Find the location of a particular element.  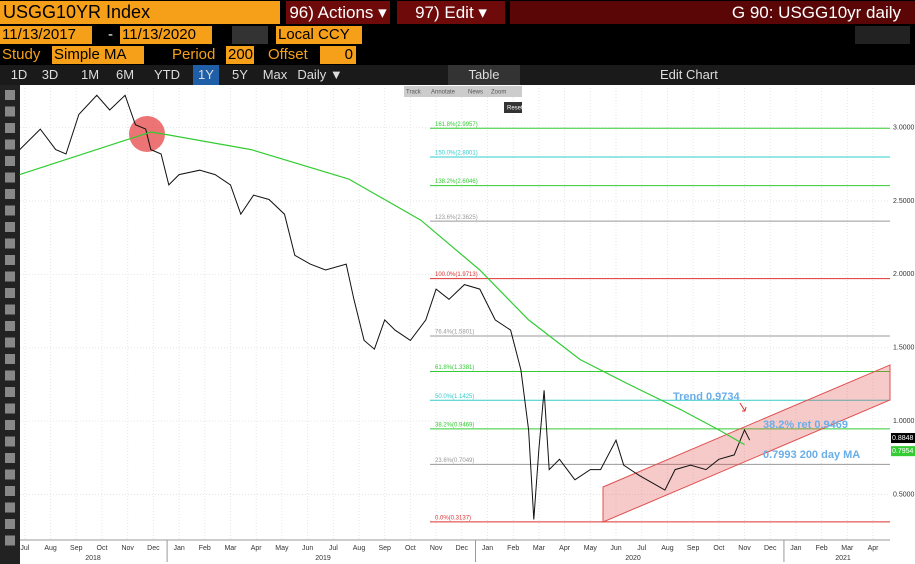

range-button: 5Y is located at coordinates (240, 74).